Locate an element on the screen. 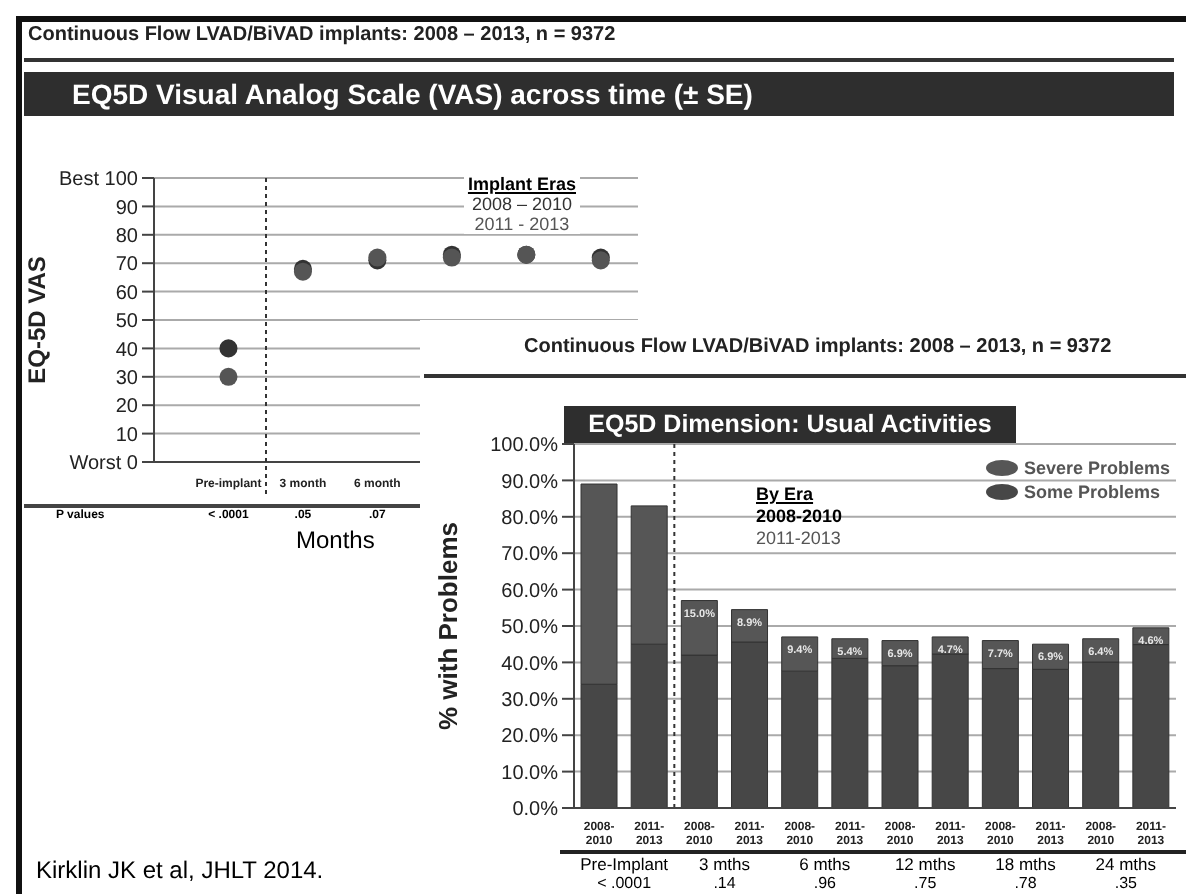  text: 2008 – 2010 is located at coordinates (522, 204).